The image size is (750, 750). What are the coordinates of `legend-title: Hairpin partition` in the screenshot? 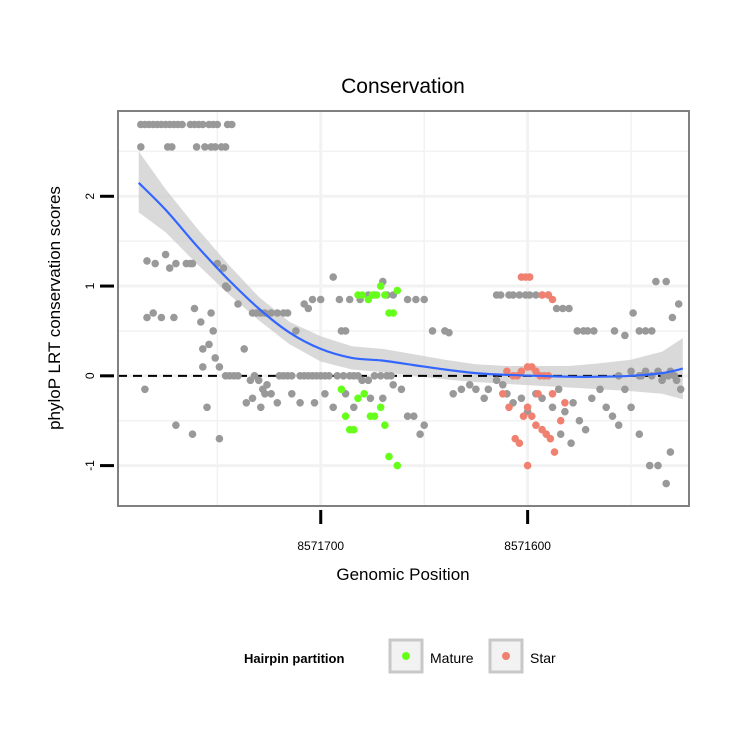 It's located at (294, 658).